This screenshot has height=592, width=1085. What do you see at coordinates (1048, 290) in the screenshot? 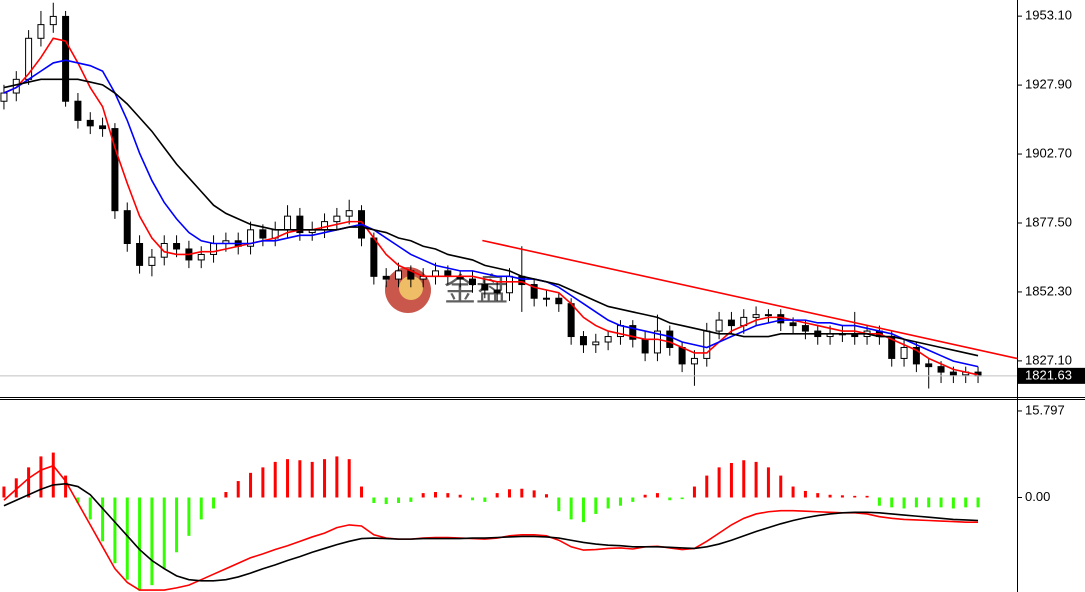
I see `y-tick-label: 1852.30` at bounding box center [1048, 290].